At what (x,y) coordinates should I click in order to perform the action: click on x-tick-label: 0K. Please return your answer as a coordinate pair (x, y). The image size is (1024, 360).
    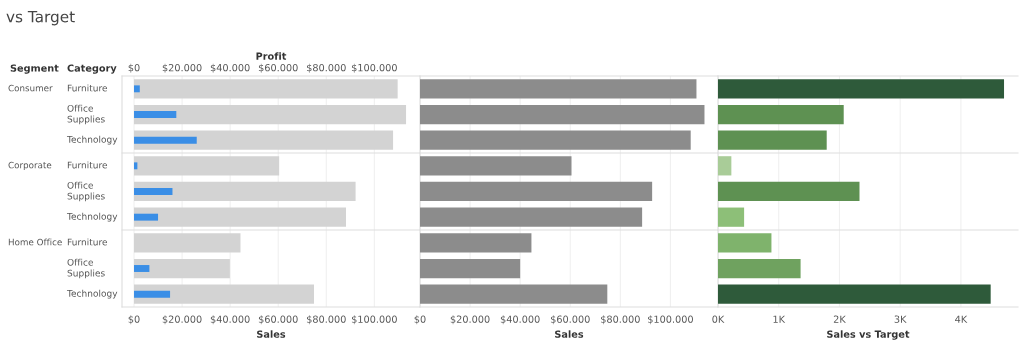
    Looking at the image, I should click on (718, 319).